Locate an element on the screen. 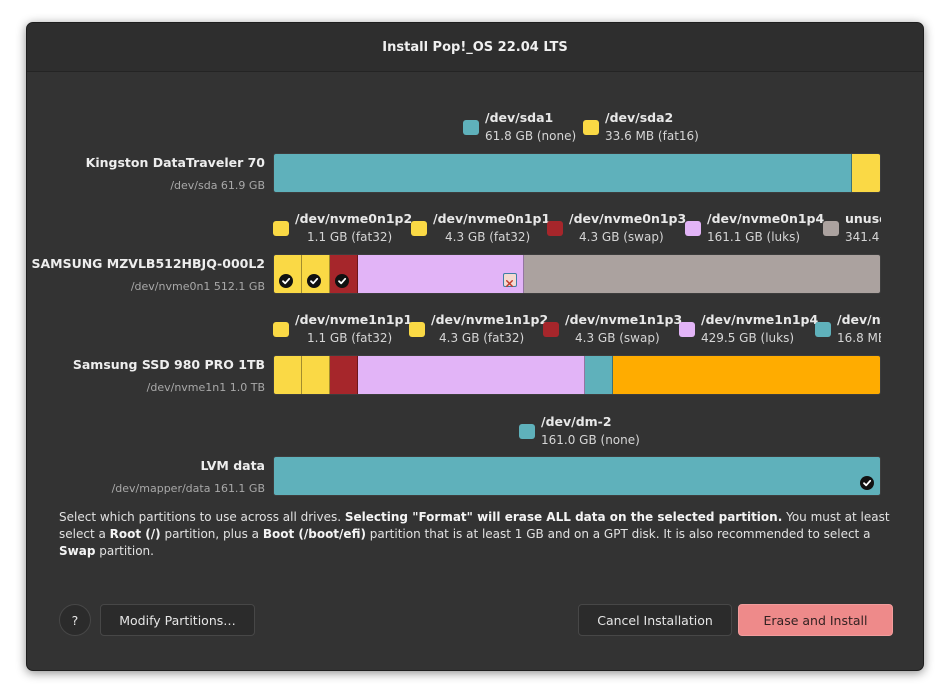 This screenshot has width=950, height=700. legend-partition-size: 161.0 GB (none) is located at coordinates (590, 440).